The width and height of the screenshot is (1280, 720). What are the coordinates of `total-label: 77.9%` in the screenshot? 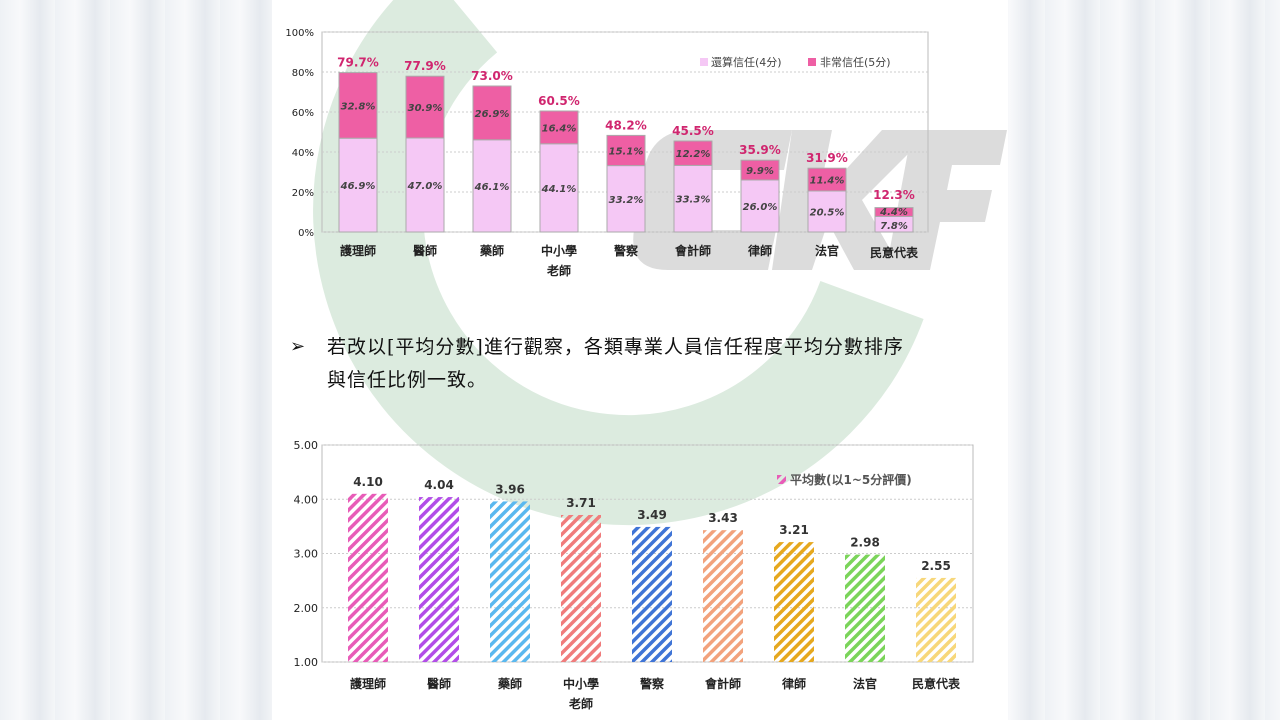 It's located at (425, 66).